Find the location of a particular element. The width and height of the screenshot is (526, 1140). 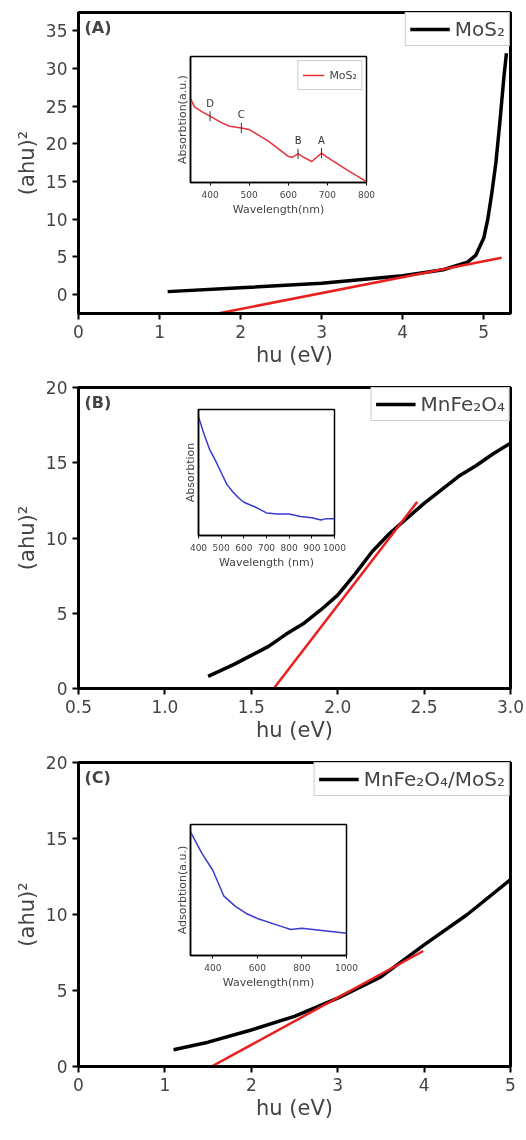

y-axis-title: Absorbtion(a.u.) is located at coordinates (182, 119).